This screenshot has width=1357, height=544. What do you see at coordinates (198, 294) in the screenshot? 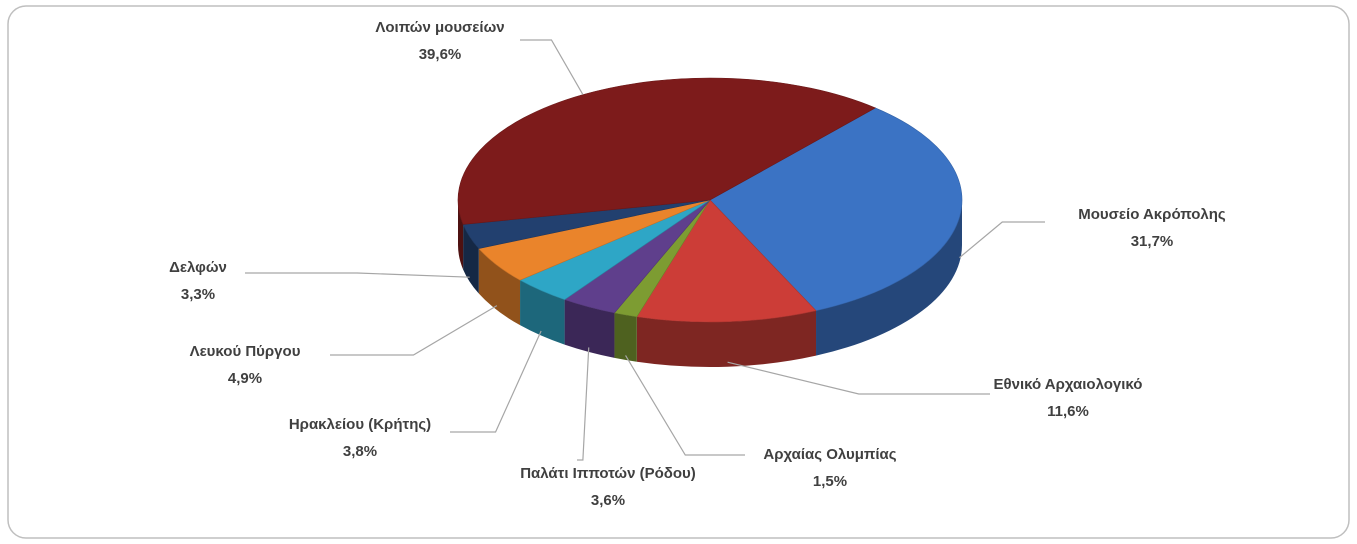
I see `data-label-value: 3,3%` at bounding box center [198, 294].